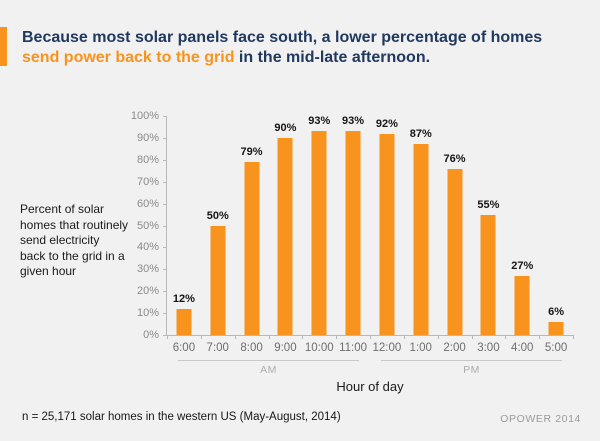 The image size is (600, 441). Describe the element at coordinates (183, 298) in the screenshot. I see `bar-value-label: 12%` at that location.